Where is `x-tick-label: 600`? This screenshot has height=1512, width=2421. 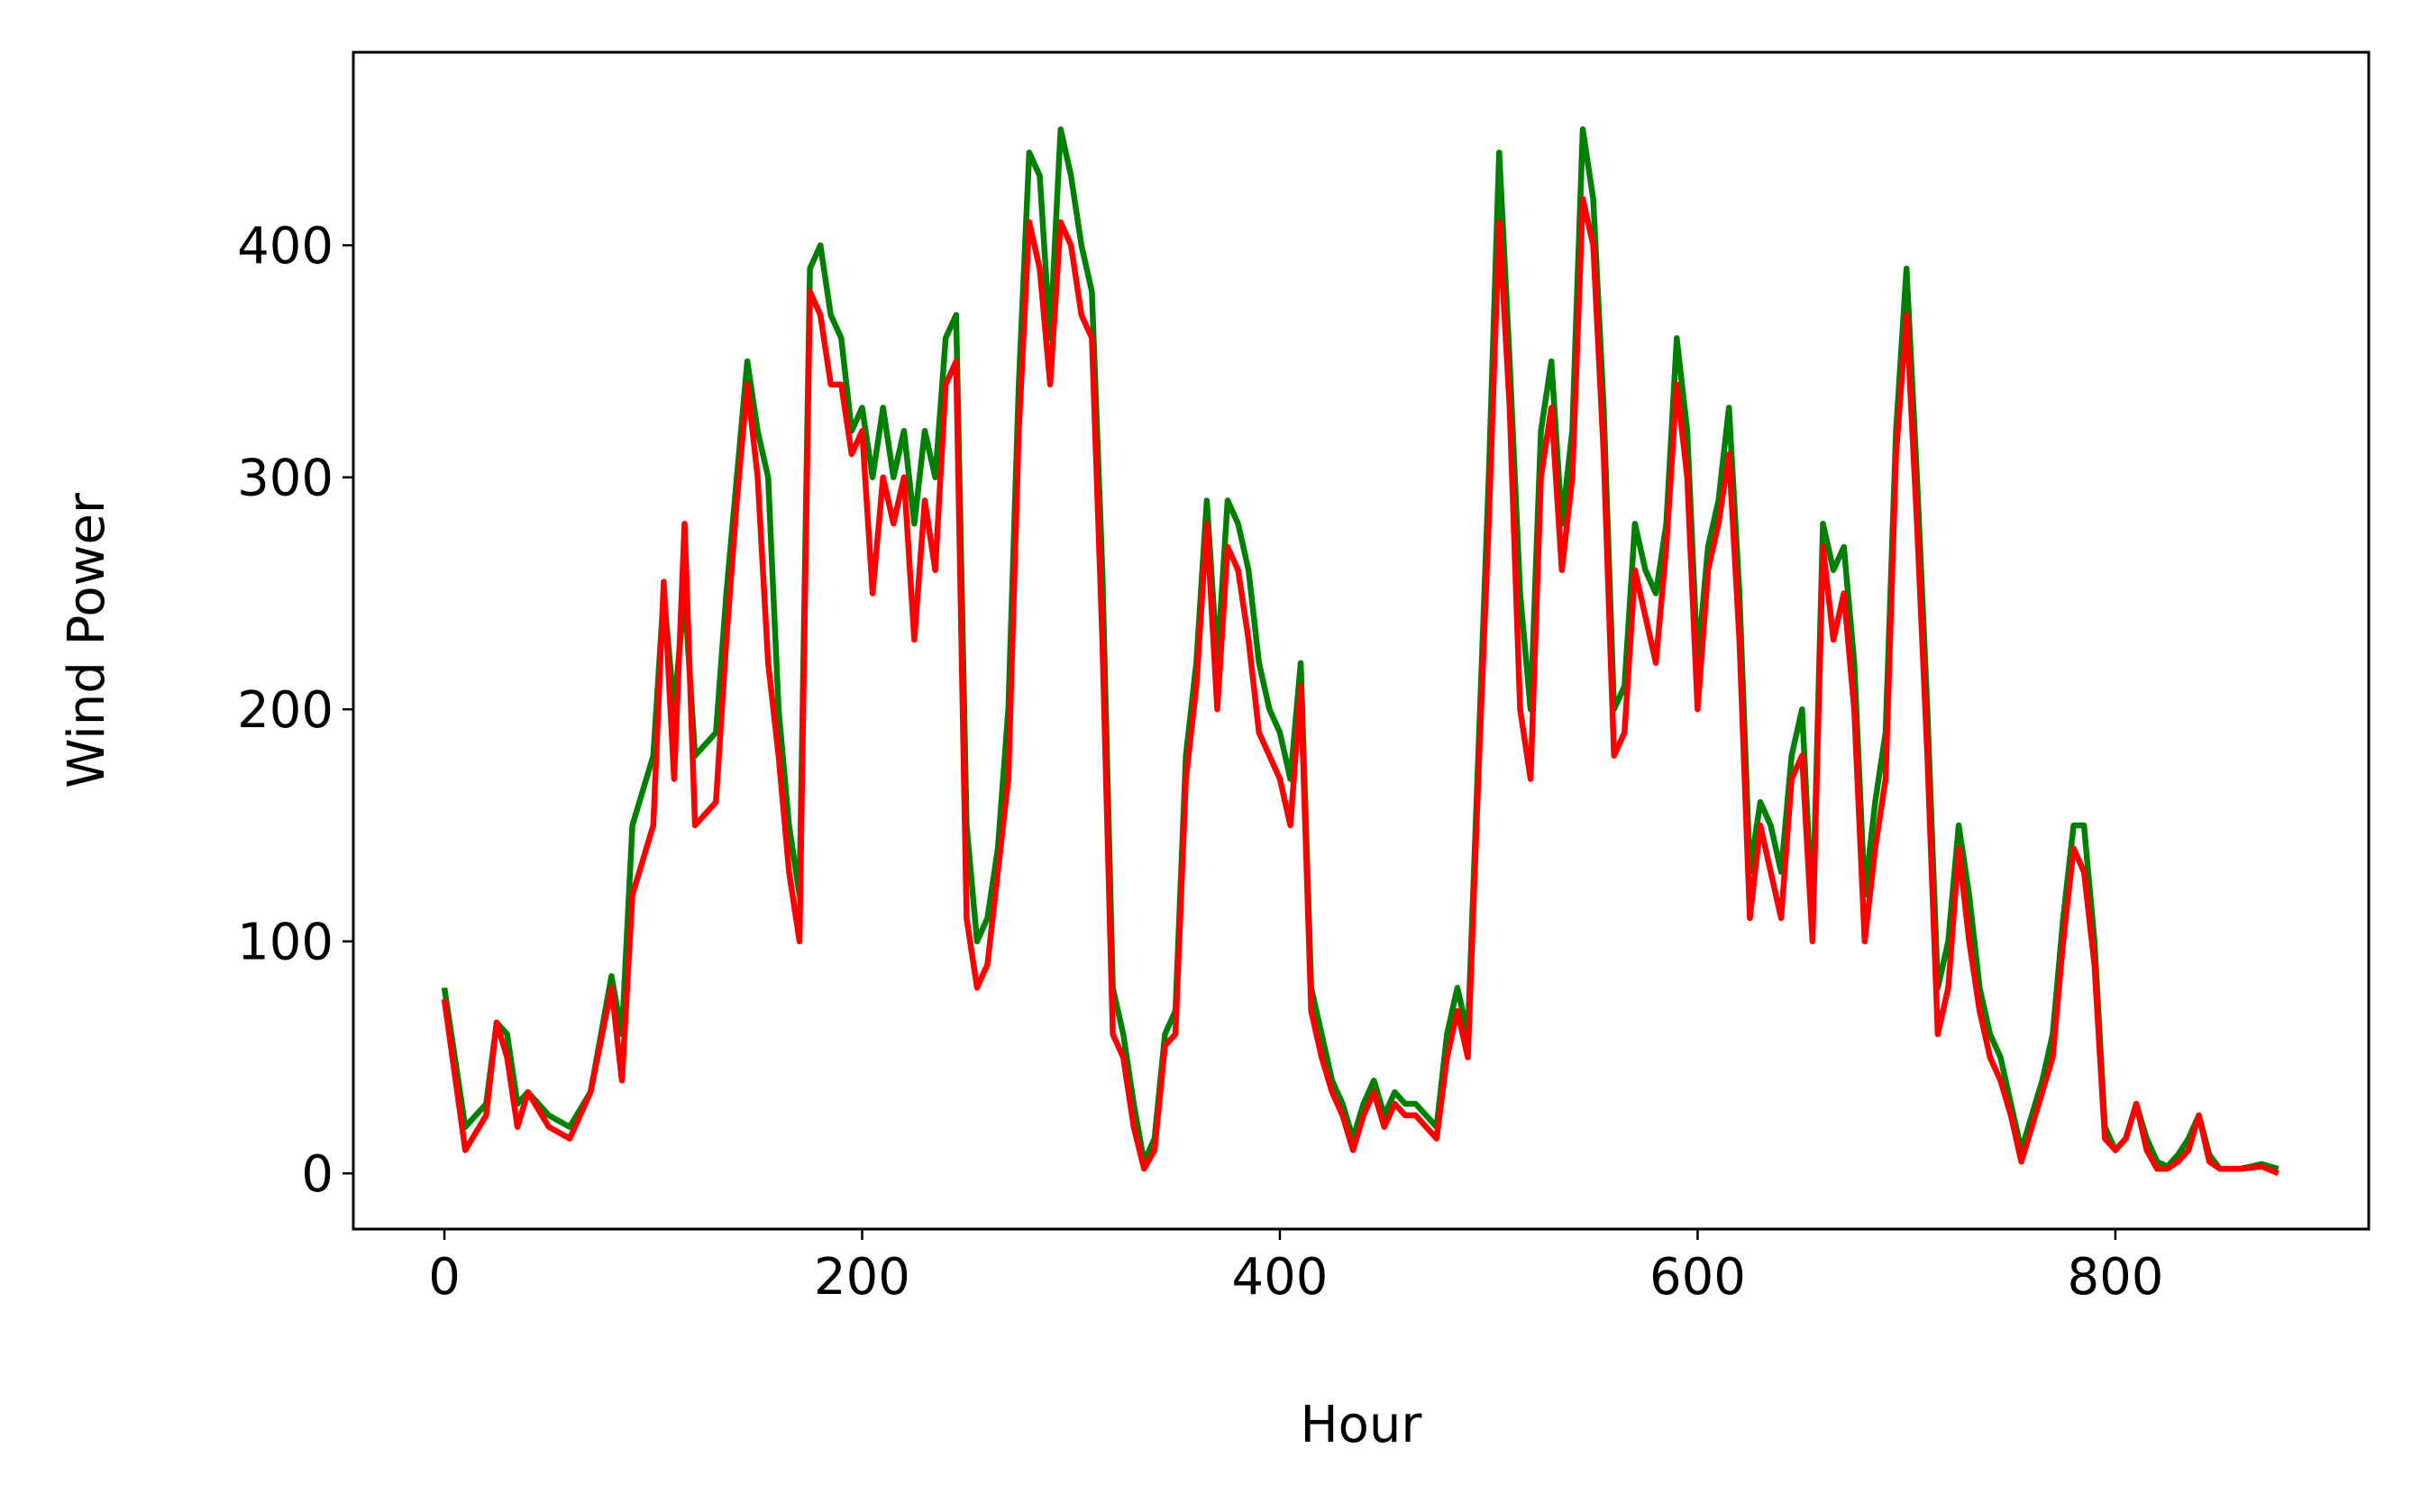
x-tick-label: 600 is located at coordinates (1697, 1277).